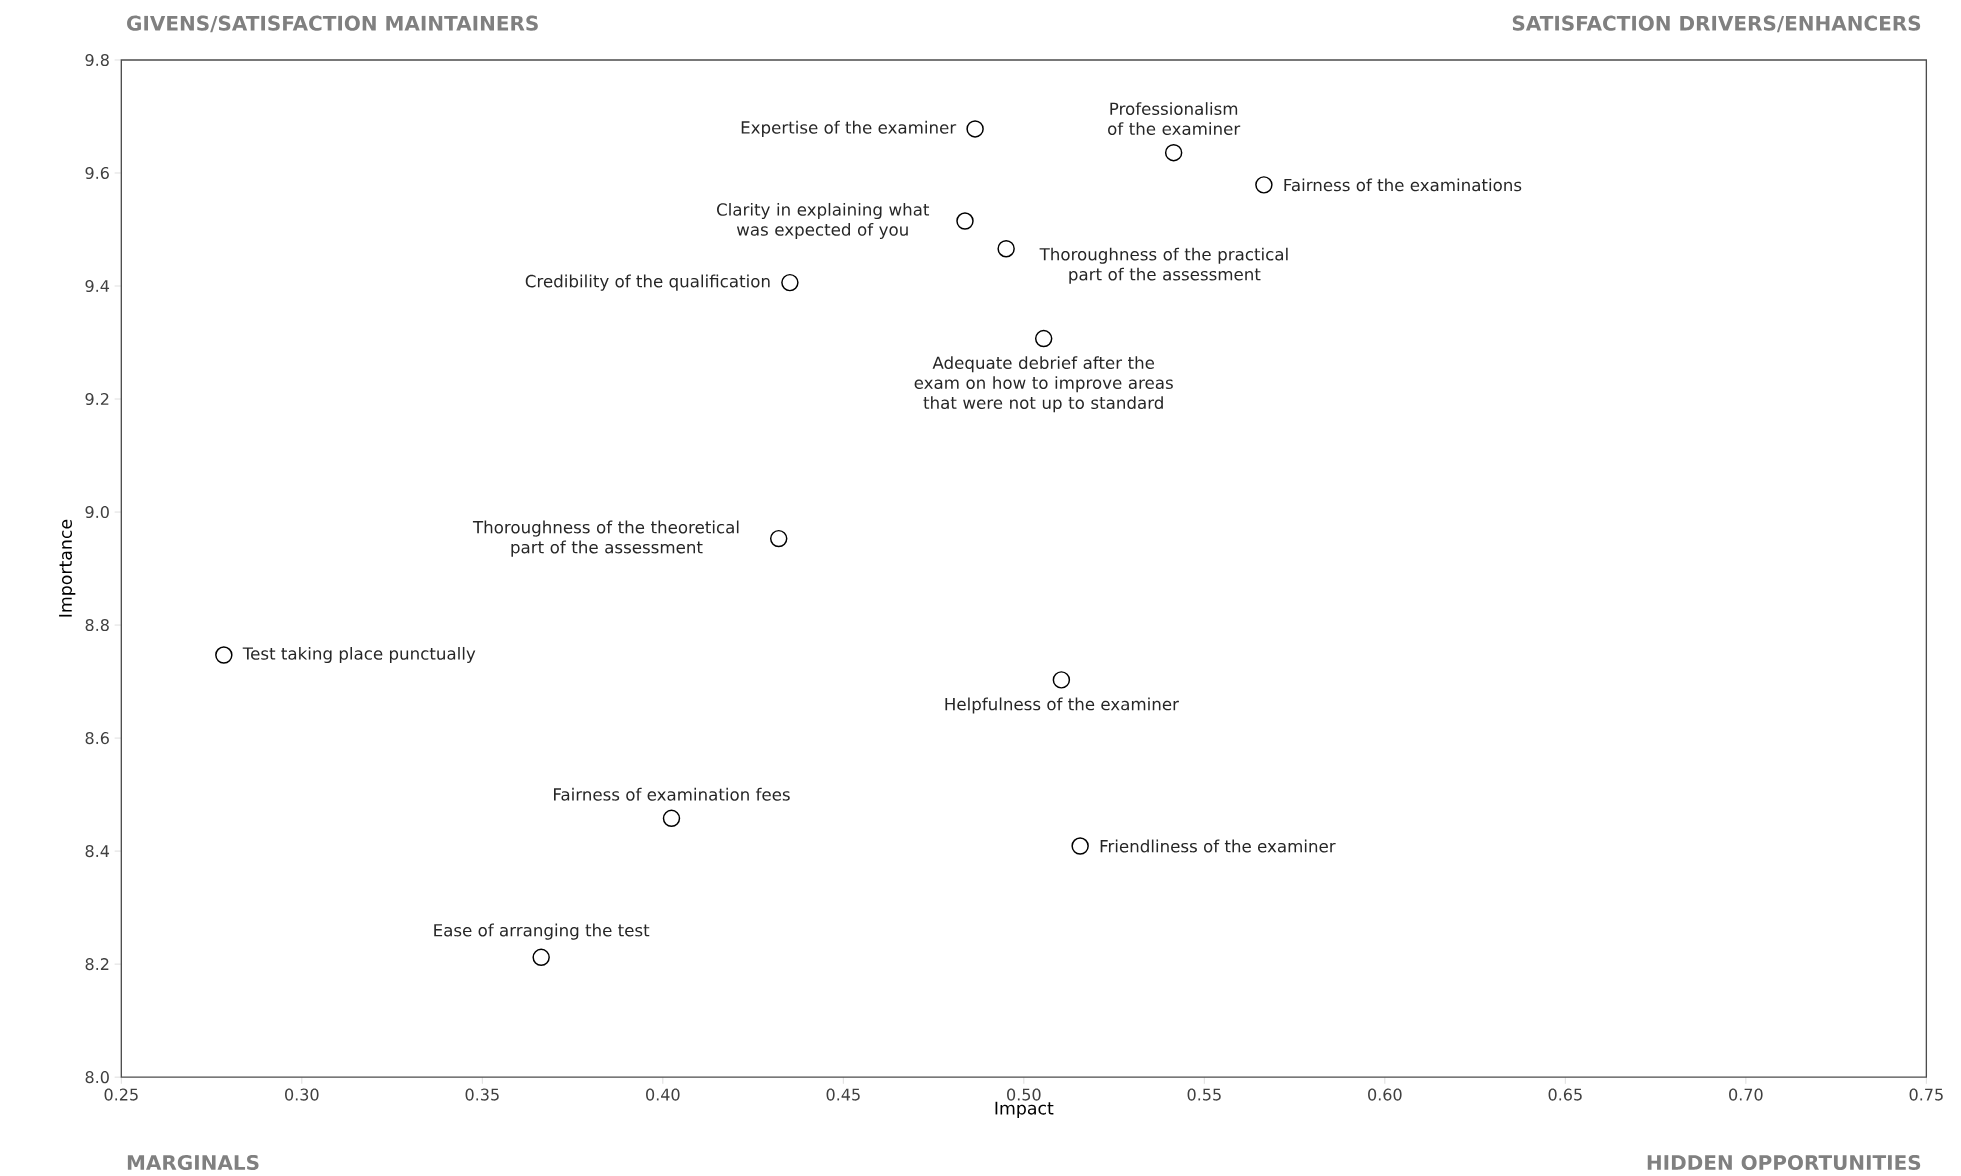 The height and width of the screenshot is (1176, 1961). Describe the element at coordinates (97, 964) in the screenshot. I see `y-tick-label: 8.2` at that location.